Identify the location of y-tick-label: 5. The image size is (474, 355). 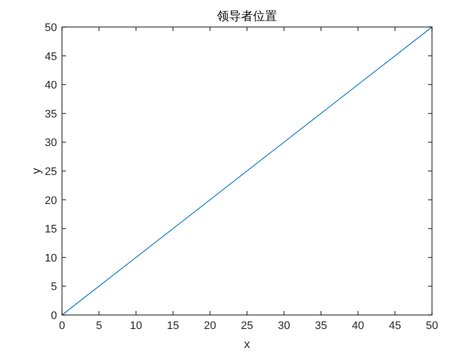
(53, 287).